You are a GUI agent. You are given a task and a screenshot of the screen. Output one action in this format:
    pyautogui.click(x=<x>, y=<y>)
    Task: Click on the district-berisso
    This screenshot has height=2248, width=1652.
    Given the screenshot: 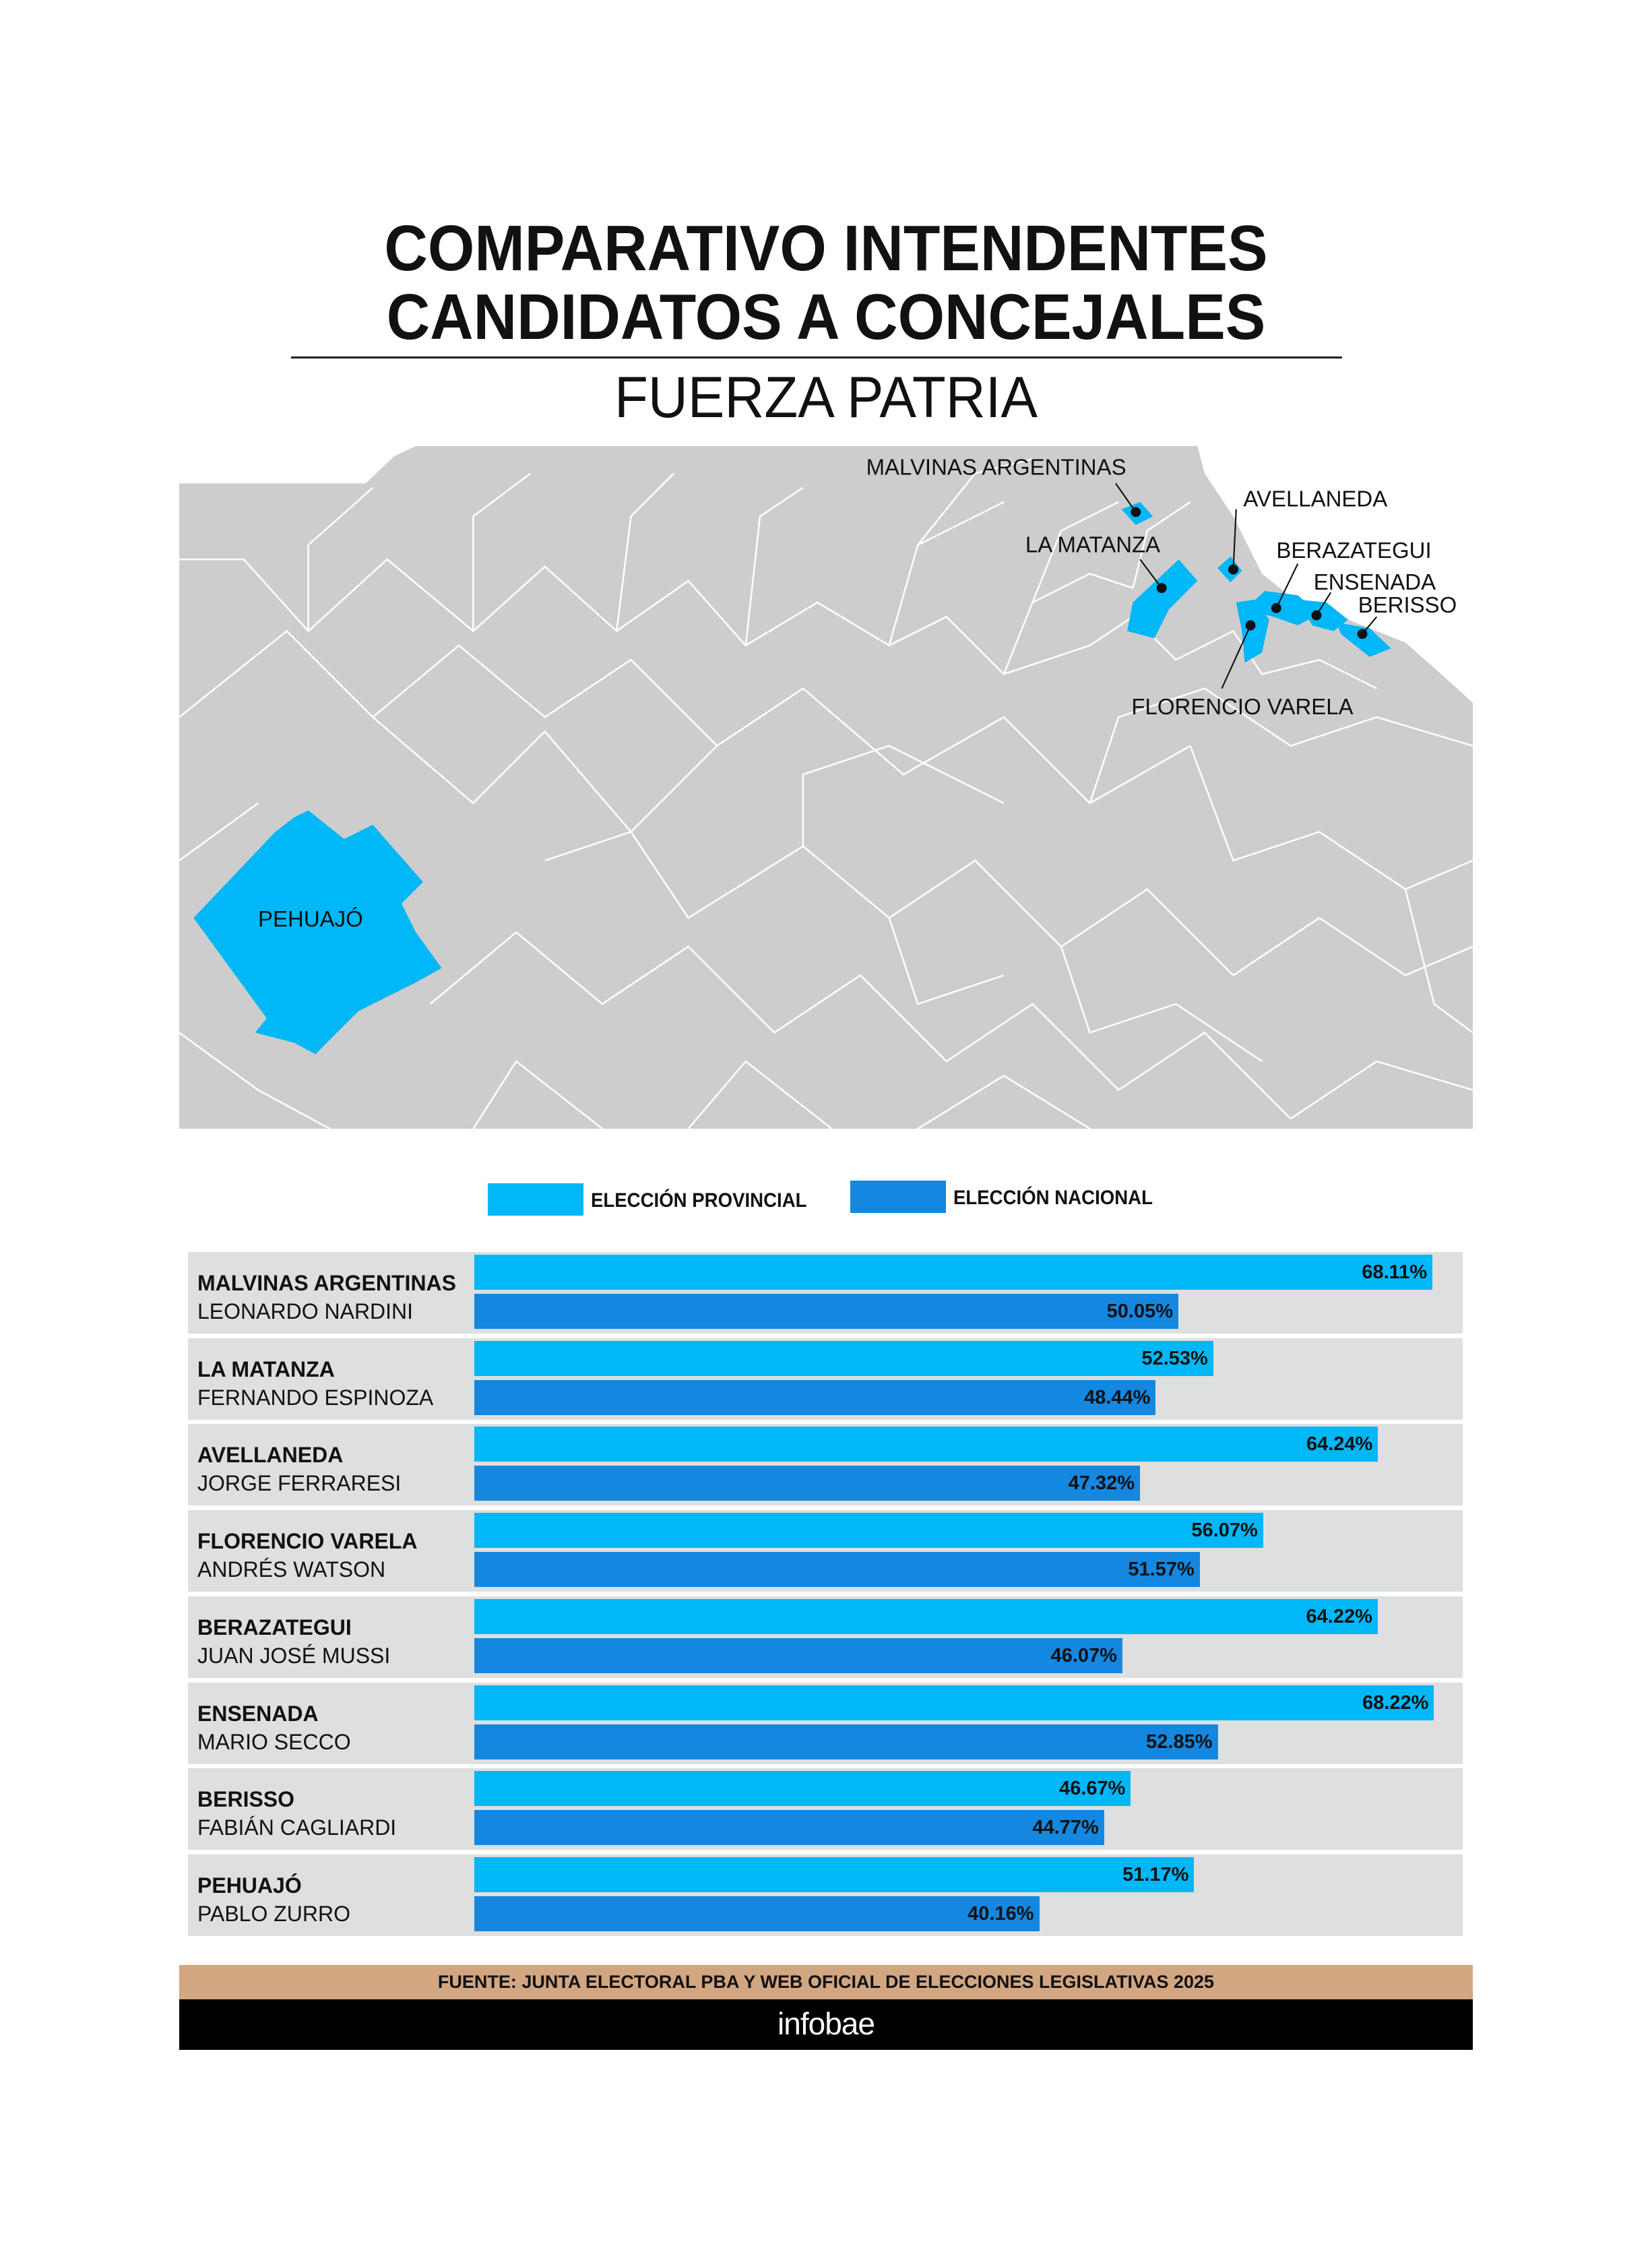 What is the action you would take?
    pyautogui.click(x=1363, y=639)
    